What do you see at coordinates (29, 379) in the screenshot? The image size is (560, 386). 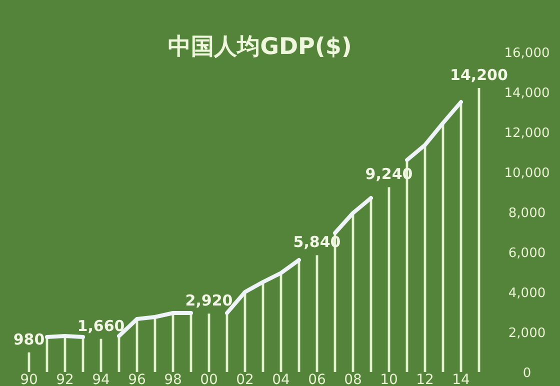 I see `x-tick-label: 90` at bounding box center [29, 379].